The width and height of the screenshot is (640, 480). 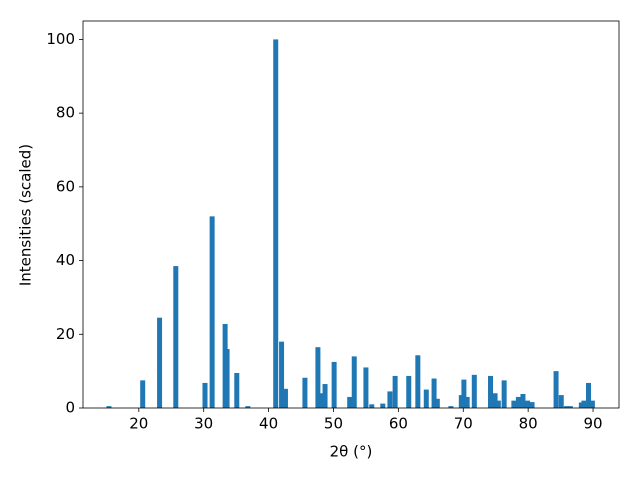 What do you see at coordinates (65, 260) in the screenshot?
I see `y-tick-label: 40` at bounding box center [65, 260].